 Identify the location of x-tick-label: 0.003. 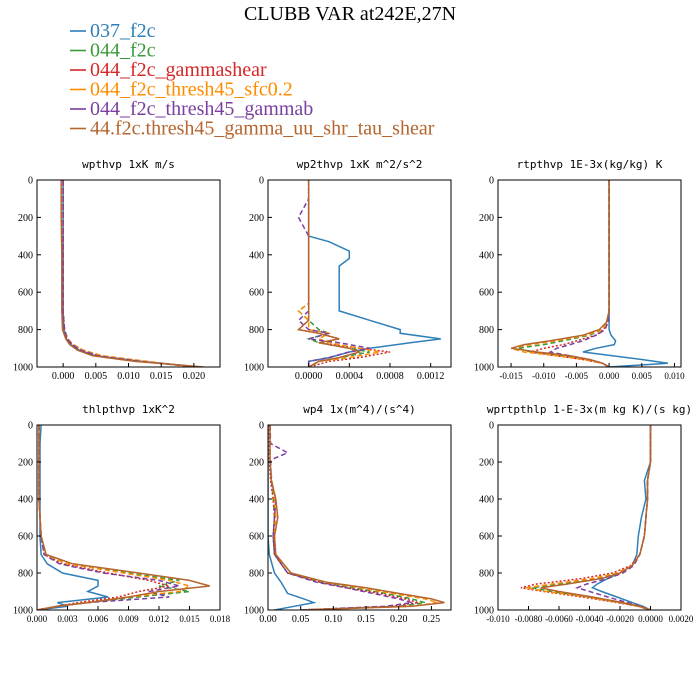
(67, 619).